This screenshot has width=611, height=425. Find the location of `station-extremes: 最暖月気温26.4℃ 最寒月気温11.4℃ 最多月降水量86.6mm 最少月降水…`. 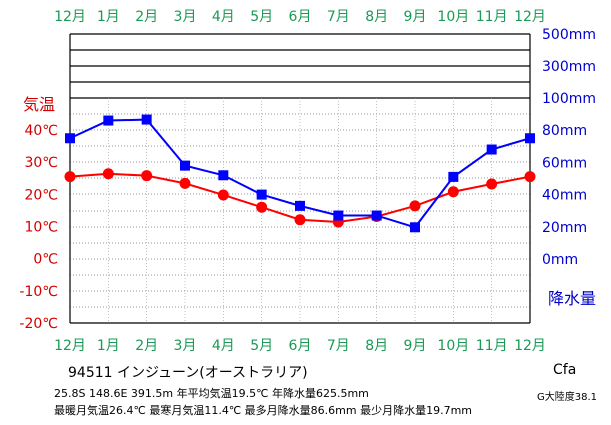

station-extremes: 最暖月気温26.4℃ 最寒月気温11.4℃ 最多月降水量86.6mm 最少月降水… is located at coordinates (263, 410).